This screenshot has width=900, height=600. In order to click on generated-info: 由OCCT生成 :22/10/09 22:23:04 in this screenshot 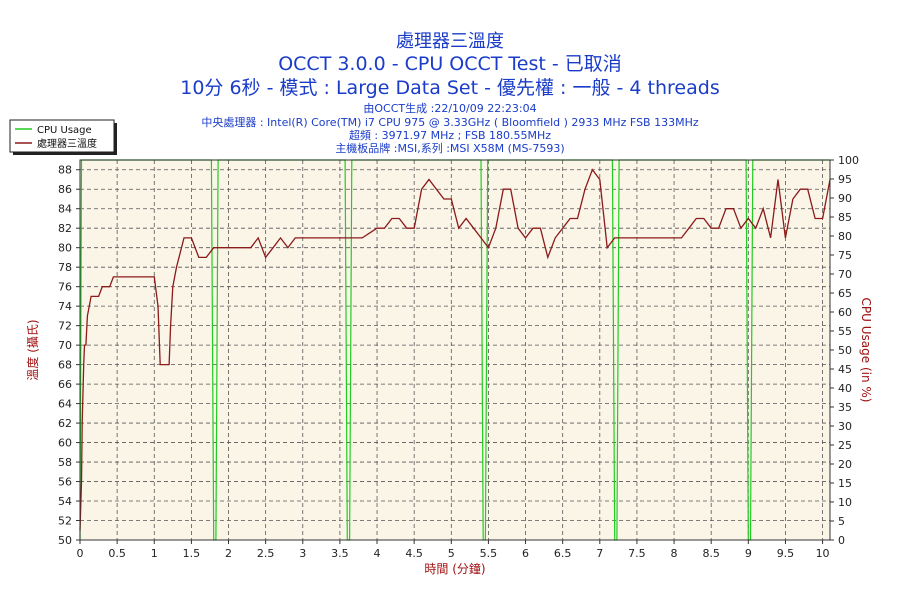, I will do `click(450, 108)`.